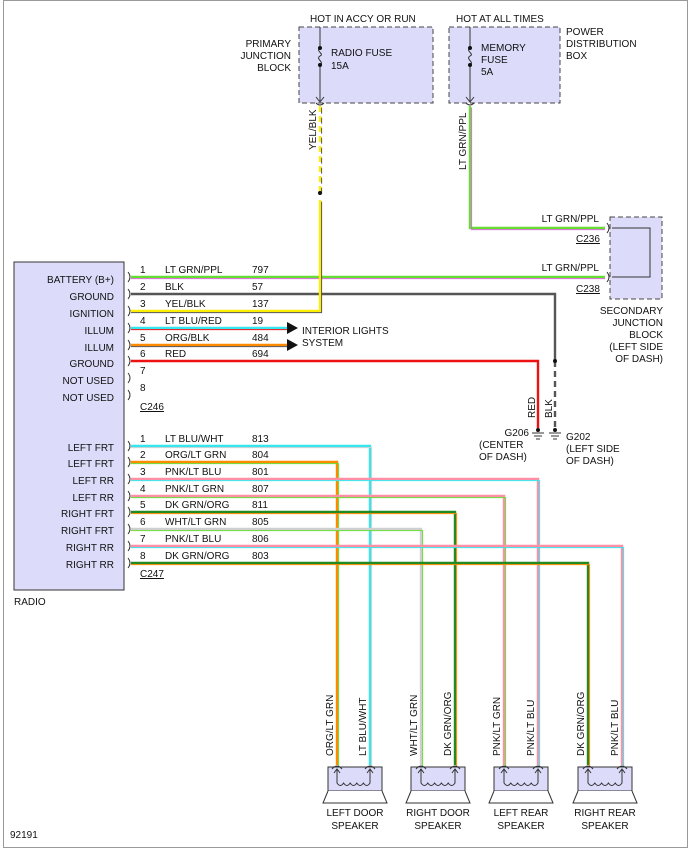 The width and height of the screenshot is (691, 850). What do you see at coordinates (260, 472) in the screenshot?
I see `circuit-number: 801` at bounding box center [260, 472].